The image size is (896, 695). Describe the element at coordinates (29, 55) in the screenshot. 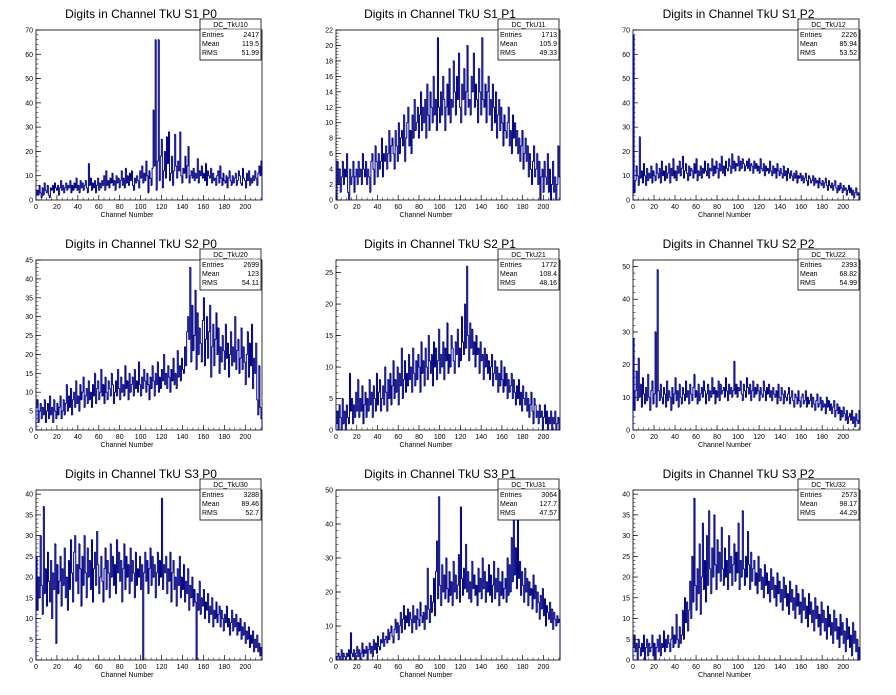

I see `y-tick-label: 60` at that location.